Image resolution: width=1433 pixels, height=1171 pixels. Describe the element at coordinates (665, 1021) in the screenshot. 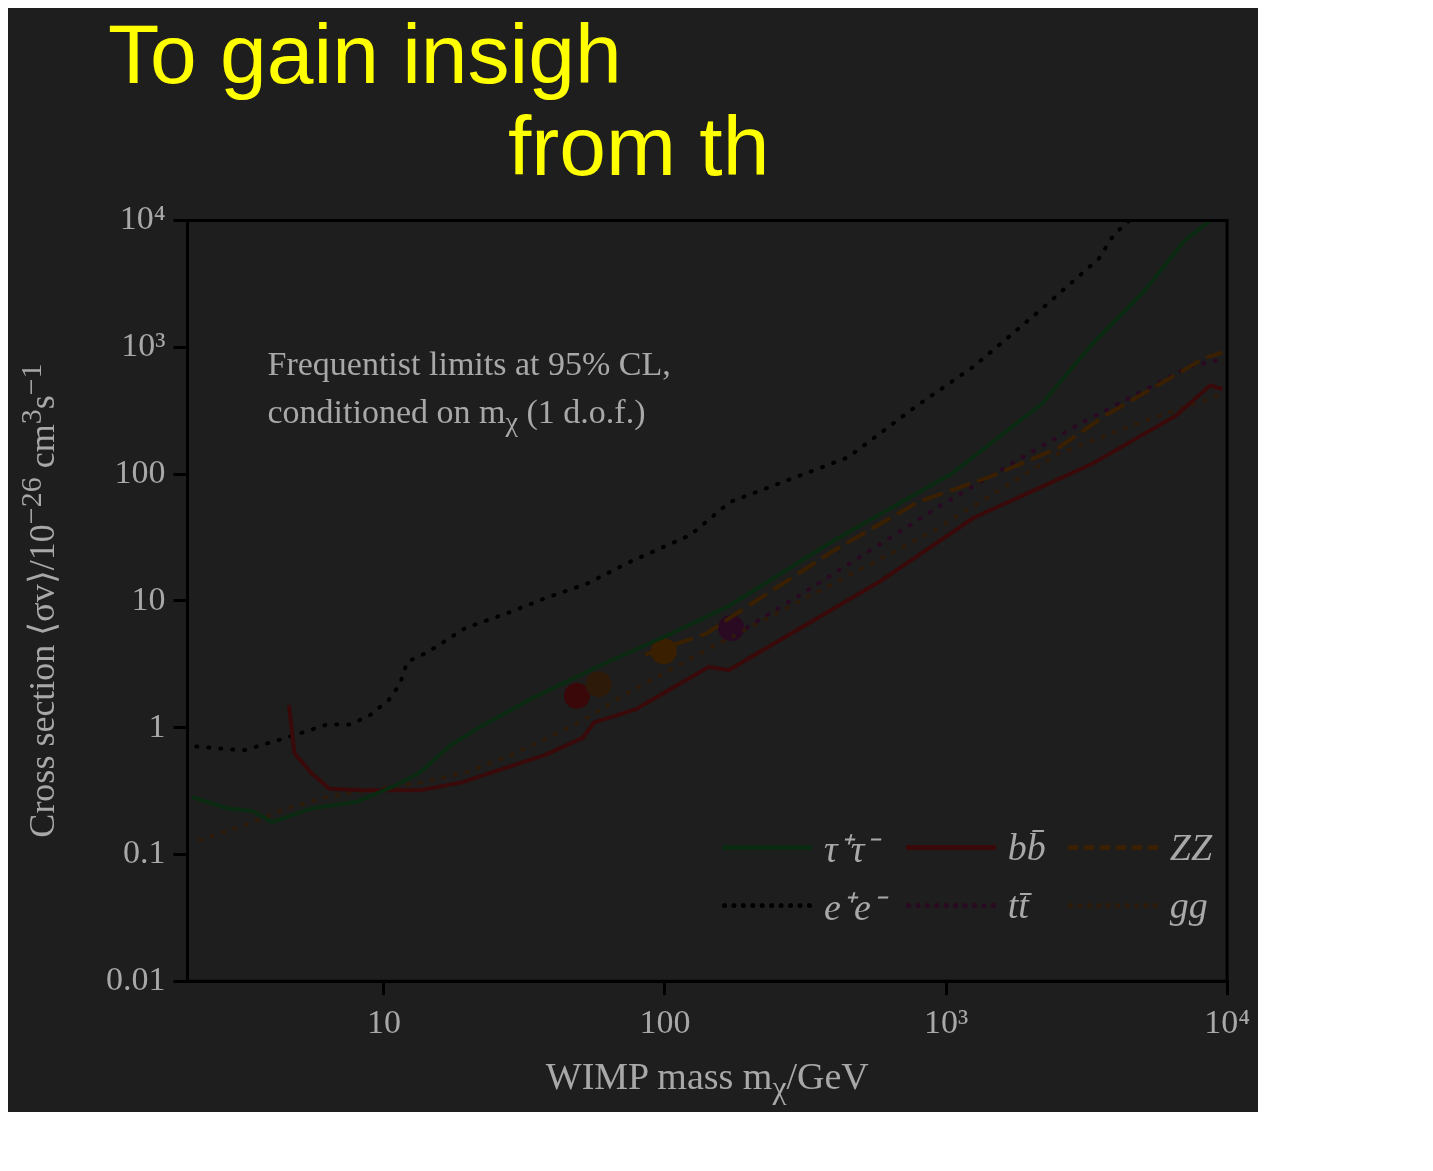

I see `x-tick-label: 100` at that location.